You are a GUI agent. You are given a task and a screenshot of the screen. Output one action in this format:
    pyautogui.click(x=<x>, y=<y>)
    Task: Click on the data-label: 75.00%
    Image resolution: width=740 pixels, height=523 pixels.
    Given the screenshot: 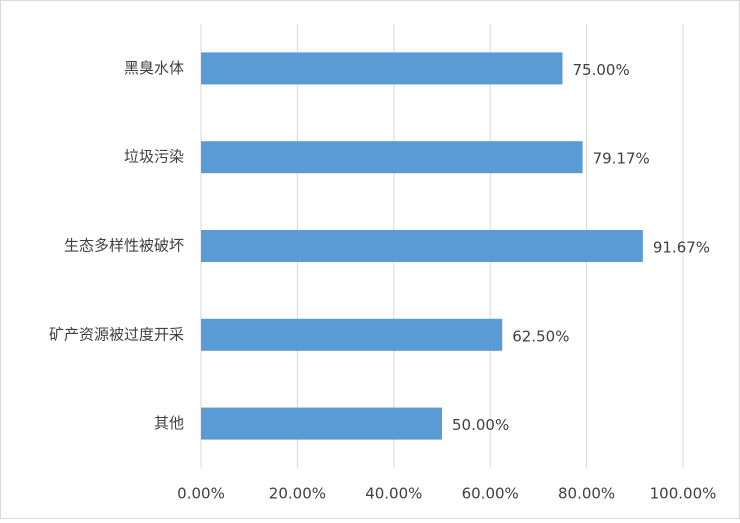 What is the action you would take?
    pyautogui.click(x=601, y=70)
    